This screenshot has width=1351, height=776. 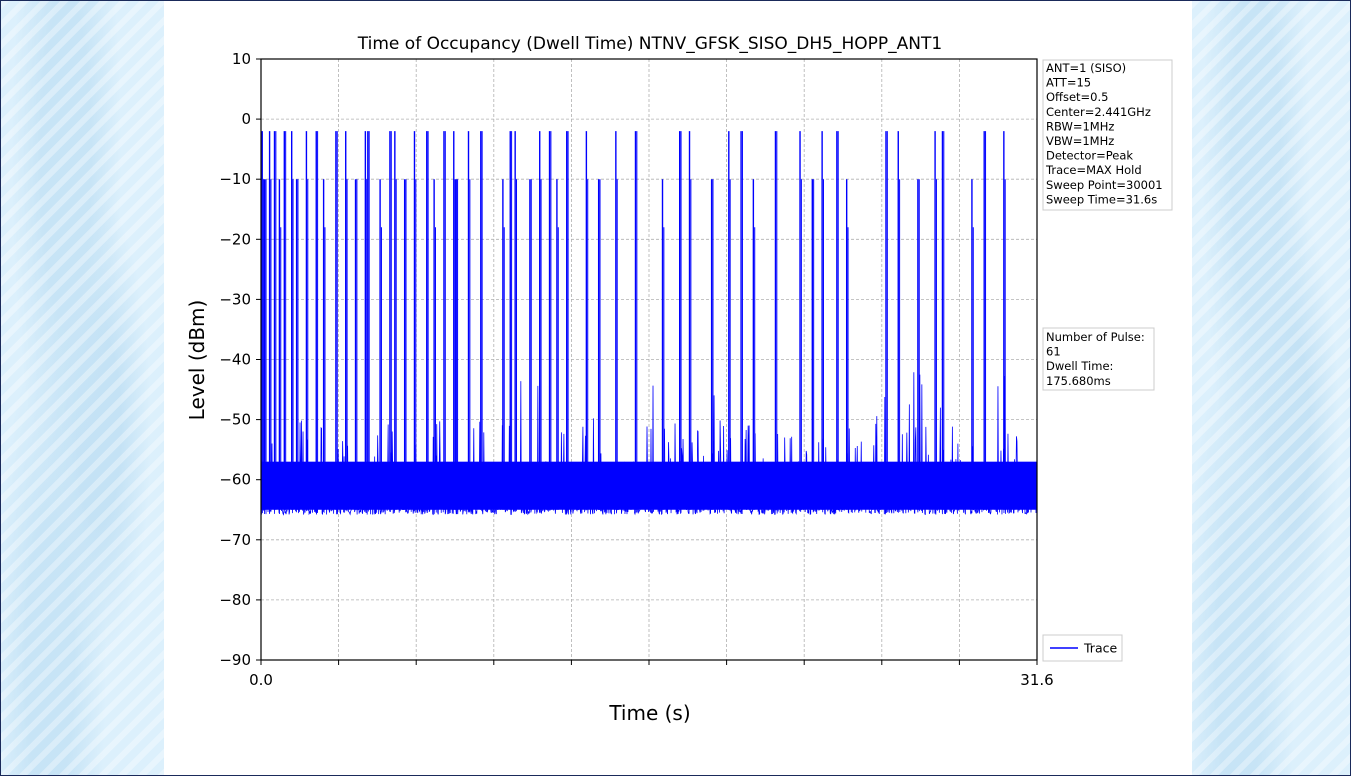 What do you see at coordinates (1068, 83) in the screenshot?
I see `settings-line: ATT=15` at bounding box center [1068, 83].